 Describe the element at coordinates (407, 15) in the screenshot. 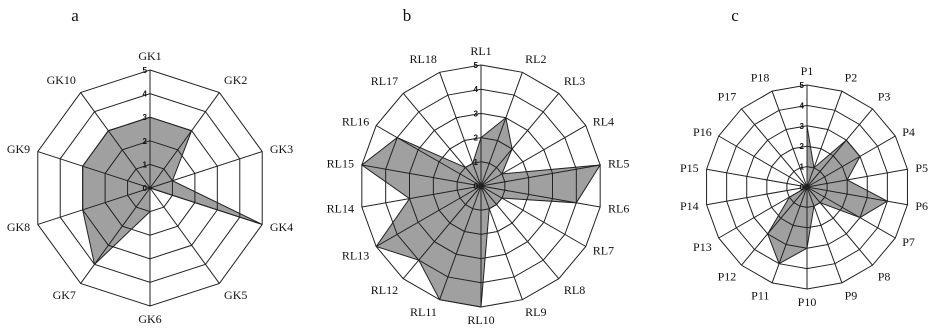

I see `panel-letter: b` at that location.